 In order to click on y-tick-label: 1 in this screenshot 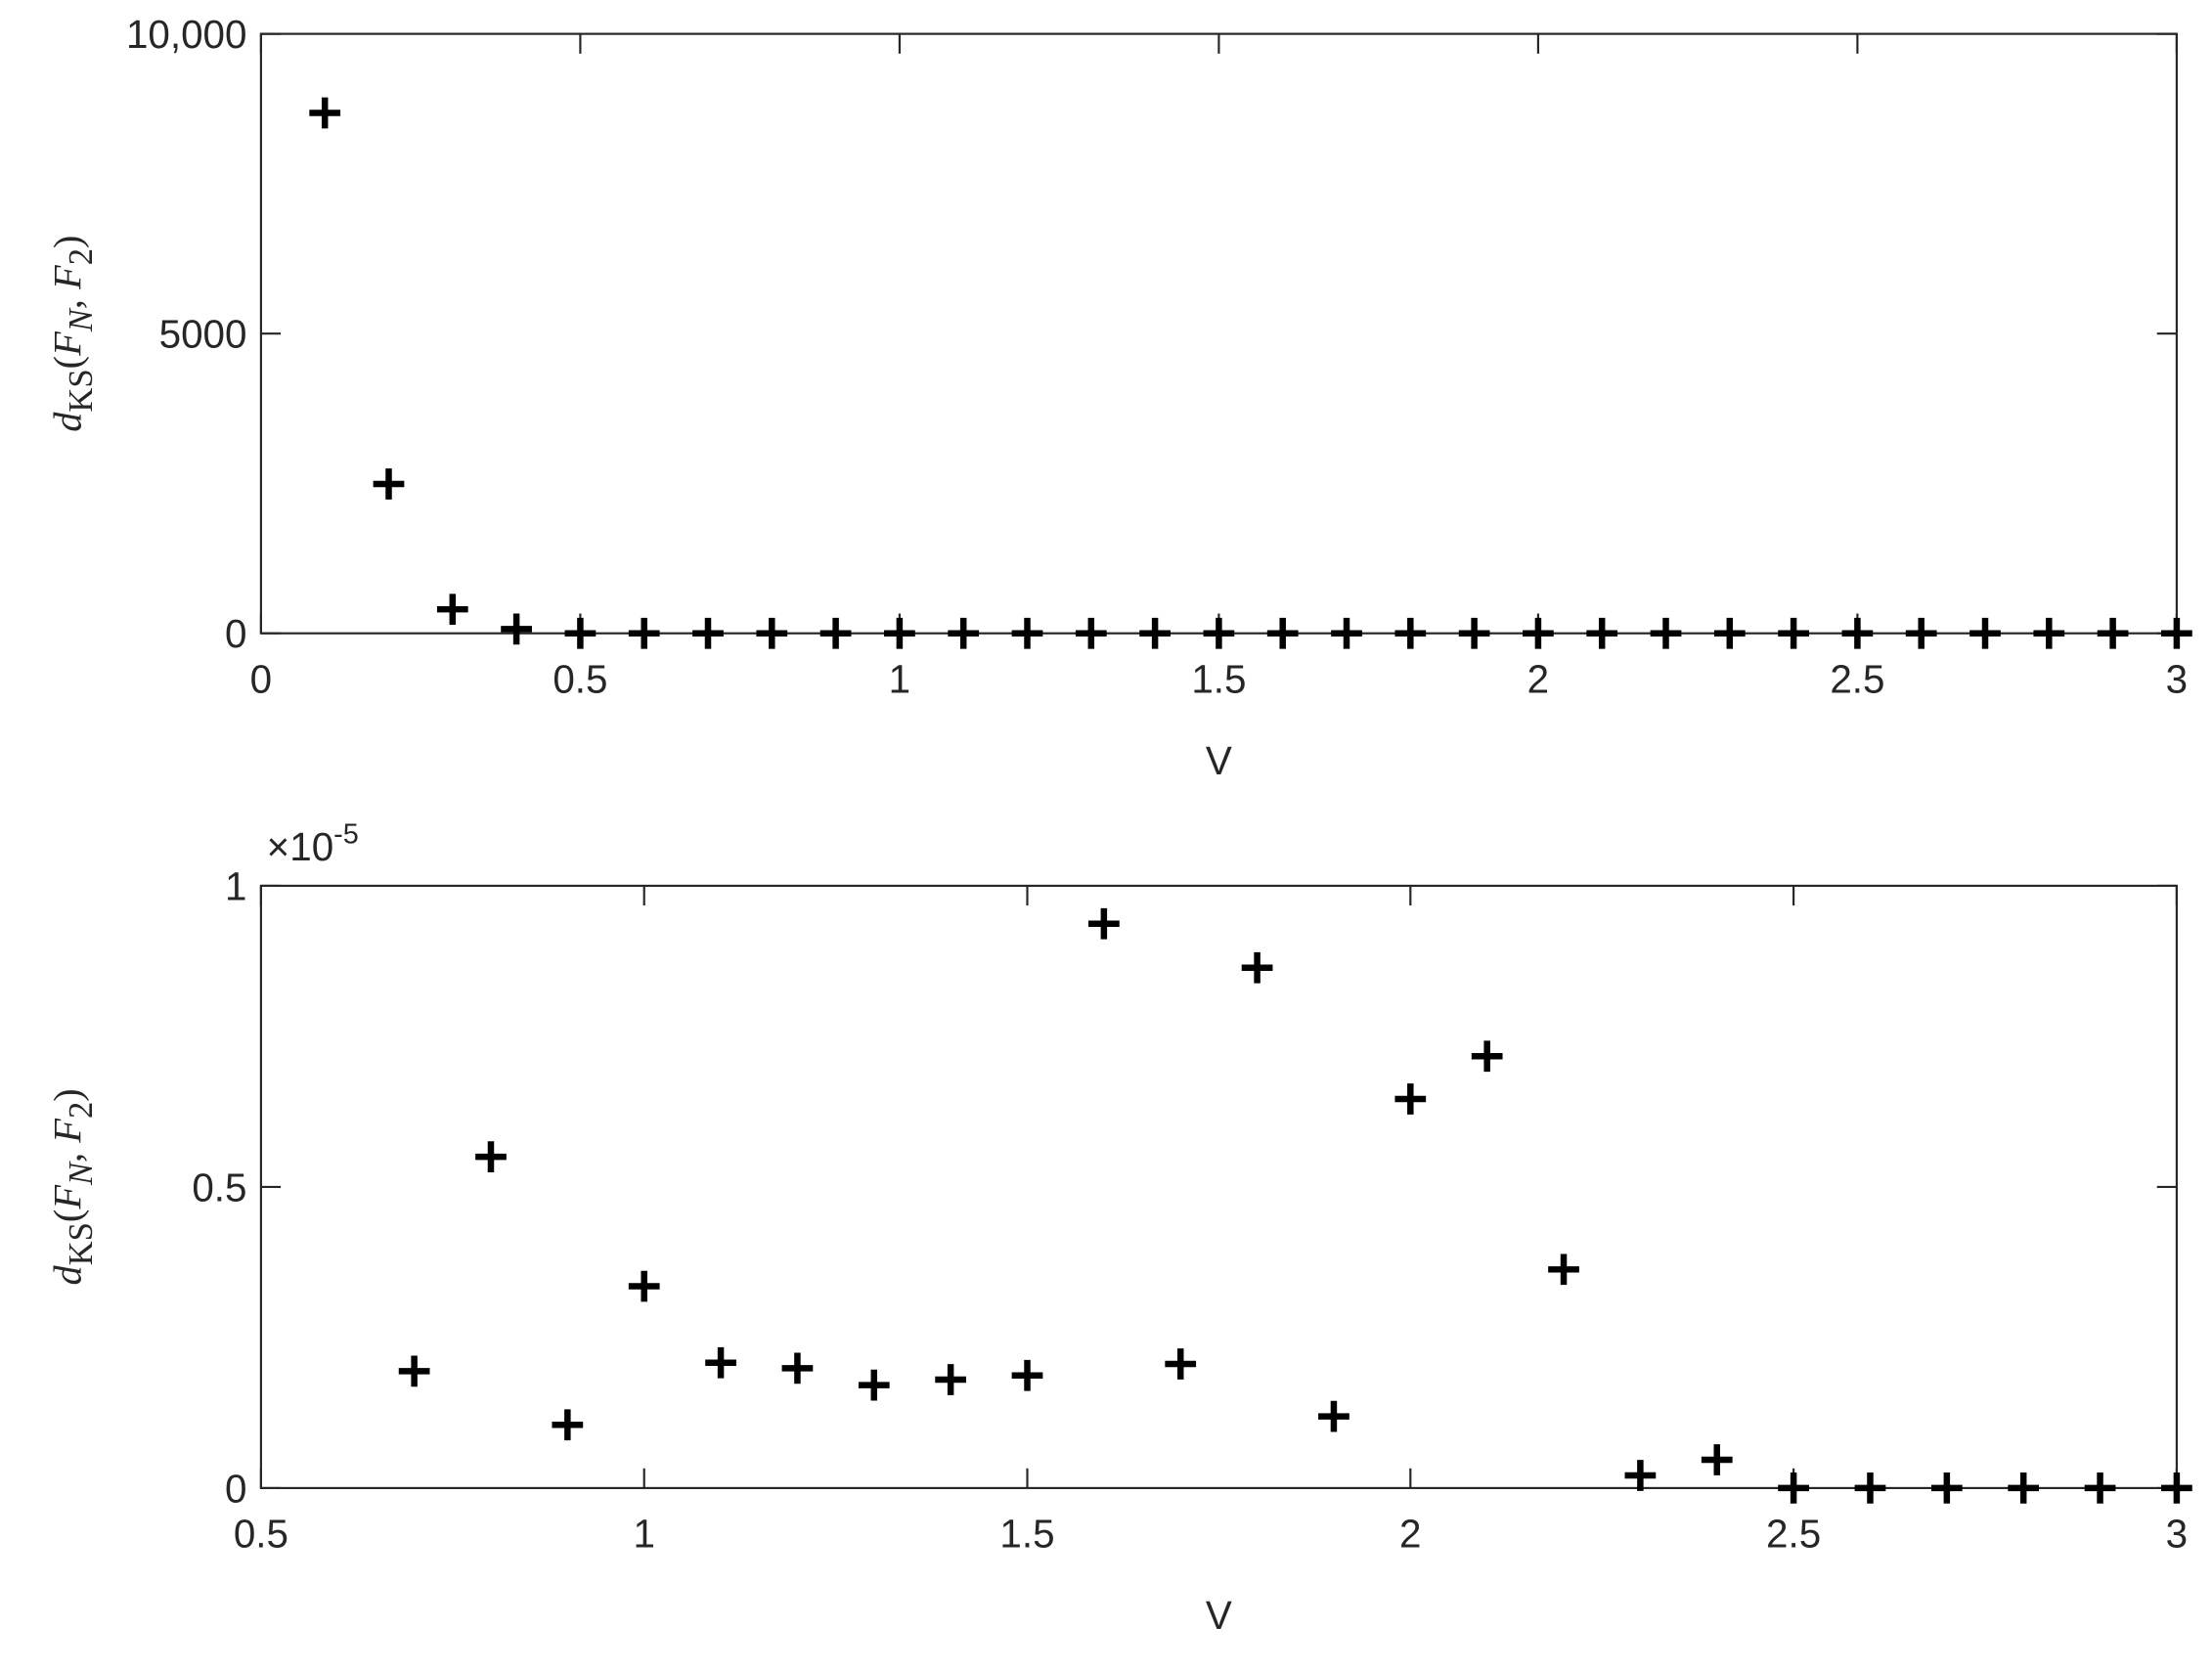, I will do `click(235, 885)`.